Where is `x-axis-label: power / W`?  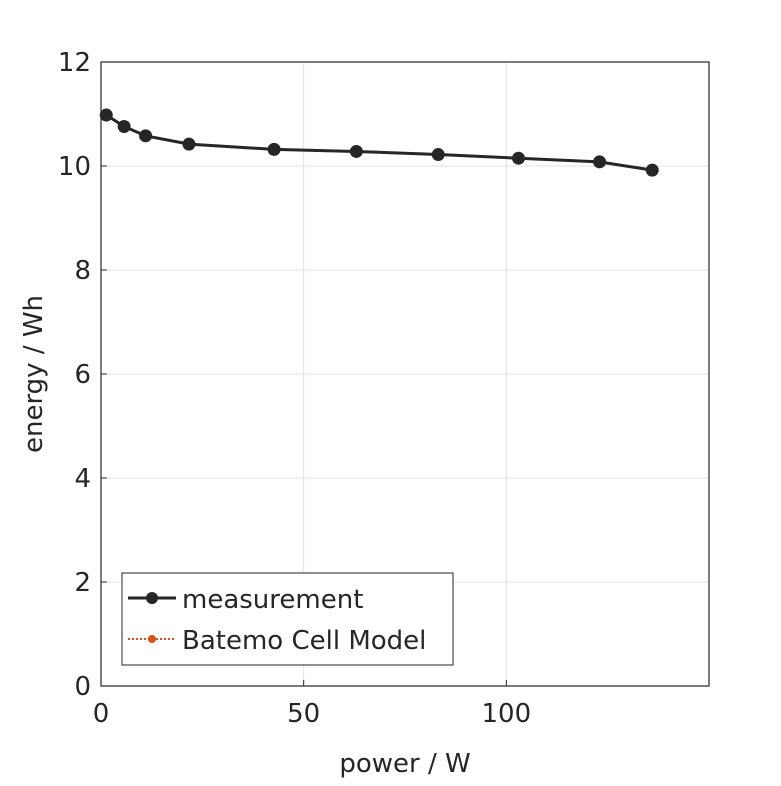 x-axis-label: power / W is located at coordinates (404, 764).